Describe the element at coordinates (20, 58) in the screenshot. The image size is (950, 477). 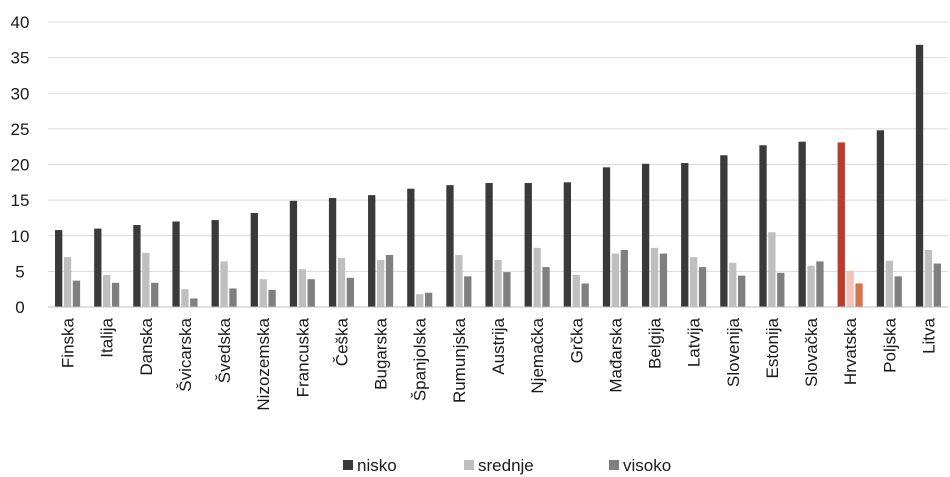
I see `y-tick-label: 35` at that location.